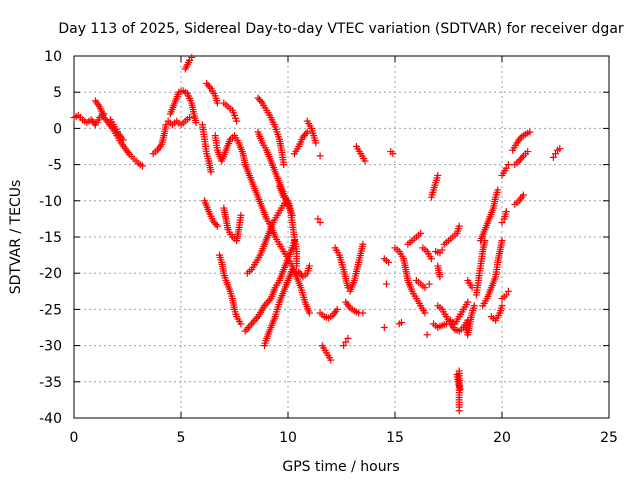 This screenshot has width=640, height=480. I want to click on y-tick-label: -20, so click(50, 274).